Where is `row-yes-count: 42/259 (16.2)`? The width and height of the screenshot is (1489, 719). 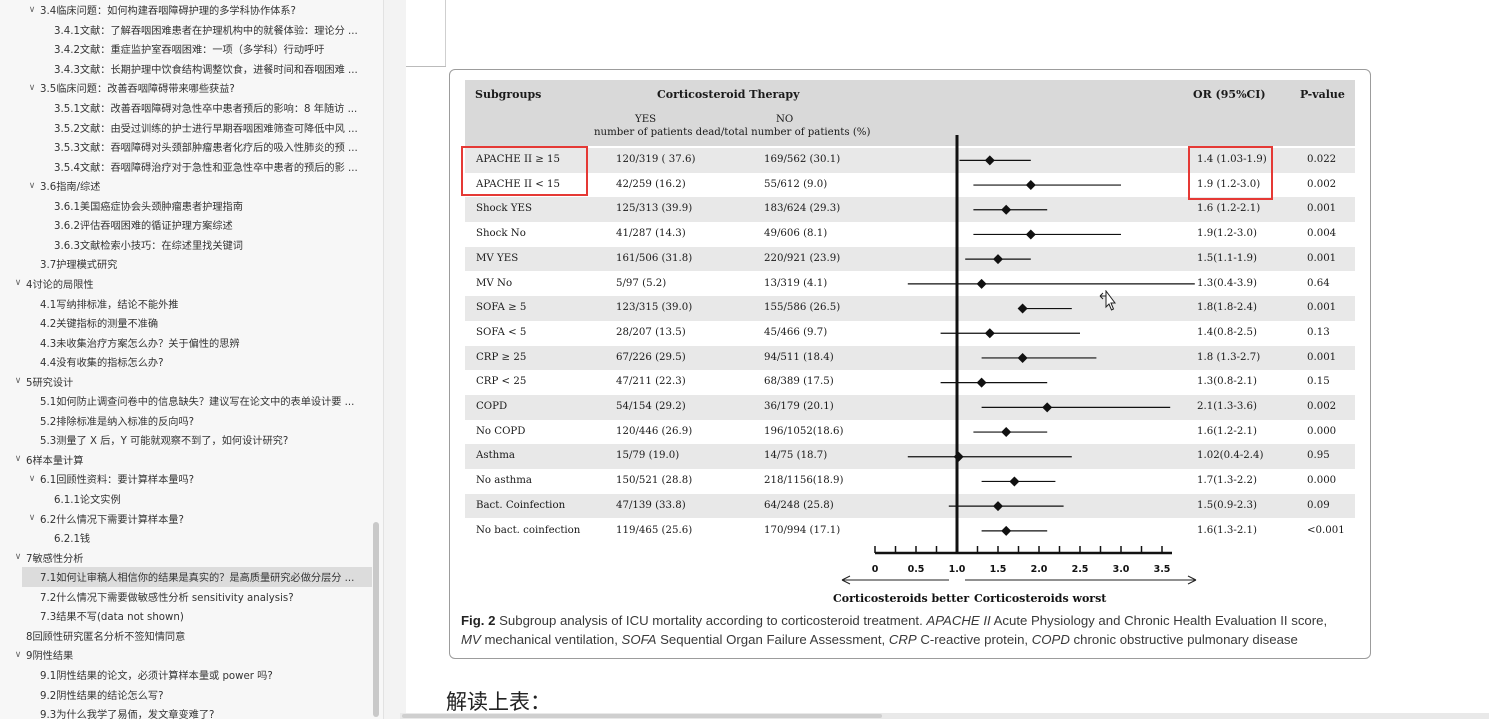
row-yes-count: 42/259 (16.2) is located at coordinates (651, 184).